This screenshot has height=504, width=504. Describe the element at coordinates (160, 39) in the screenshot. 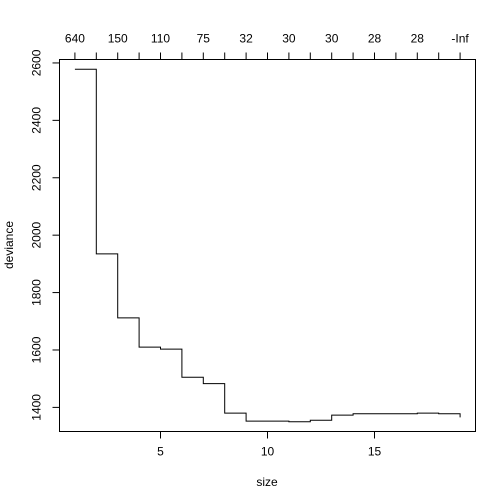

I see `top-tick-label: 110` at that location.